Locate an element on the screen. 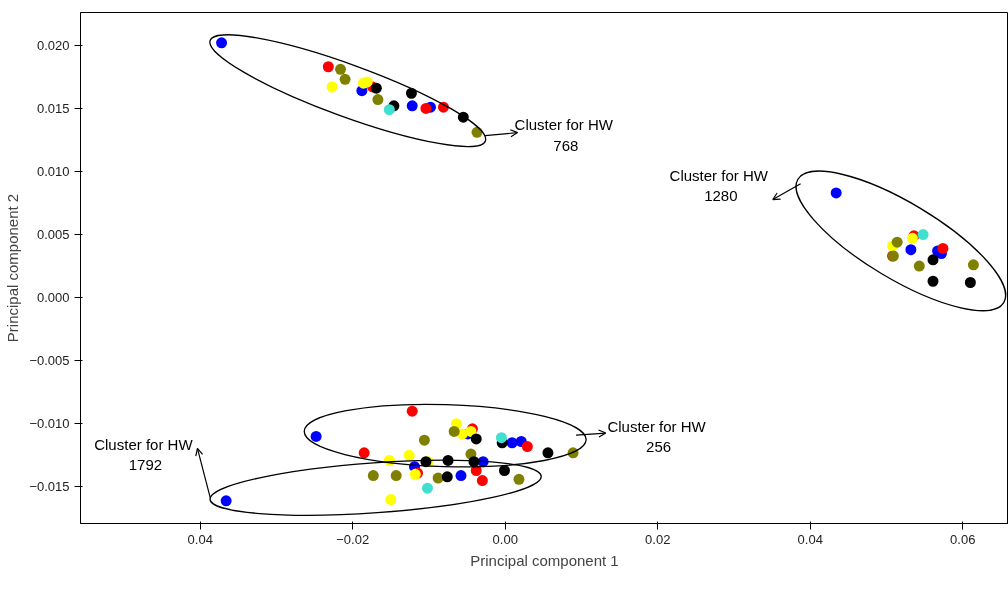  y-tick-label: 0.015 is located at coordinates (53, 108).